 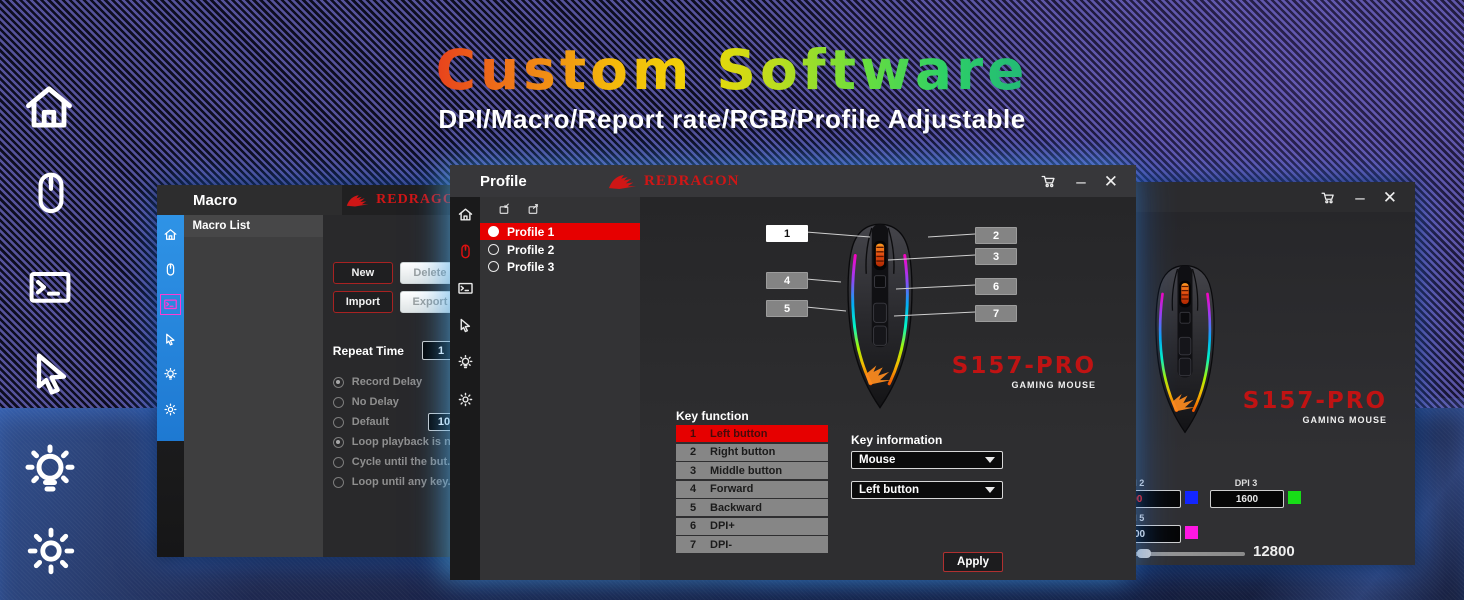 I want to click on key-function-header: Key function, so click(x=712, y=416).